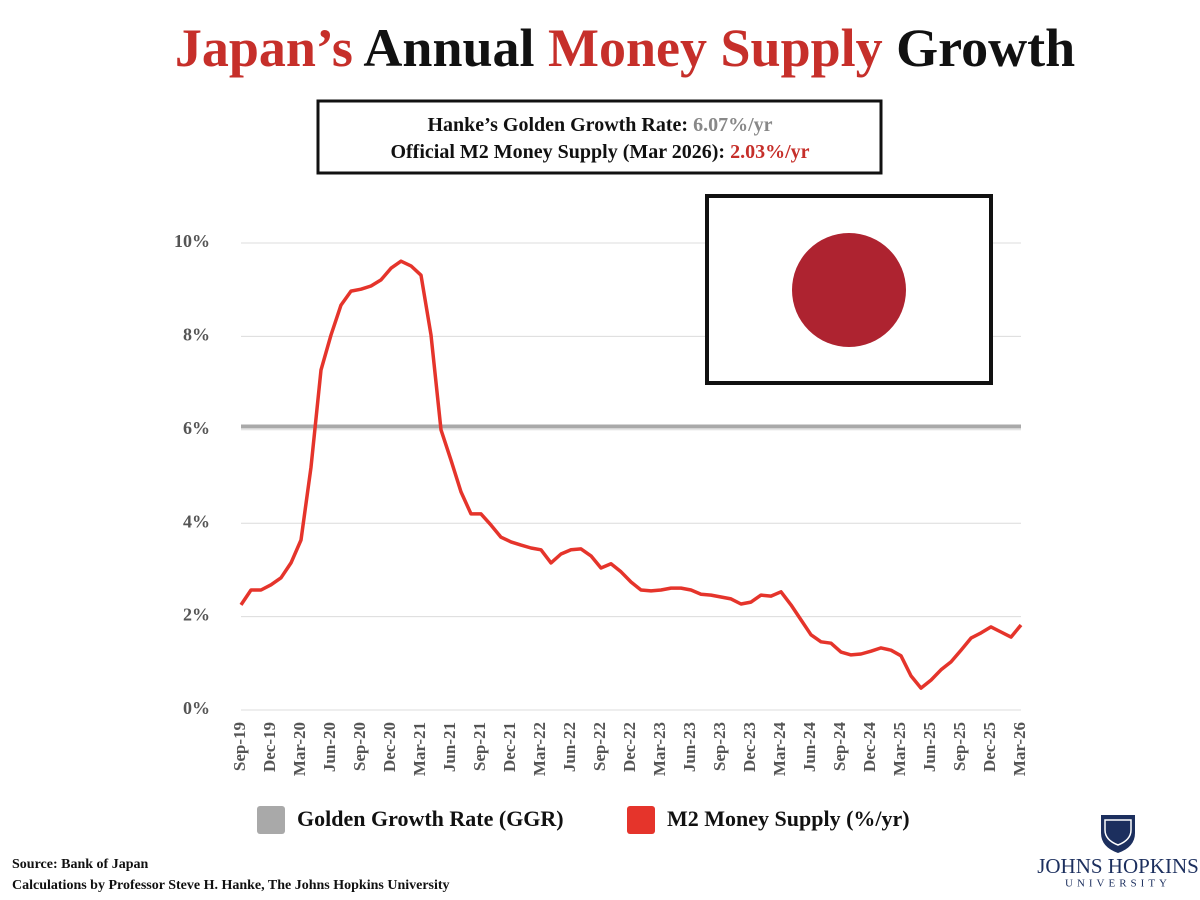 The height and width of the screenshot is (900, 1200). I want to click on x-tick-label: Mar-22, so click(539, 749).